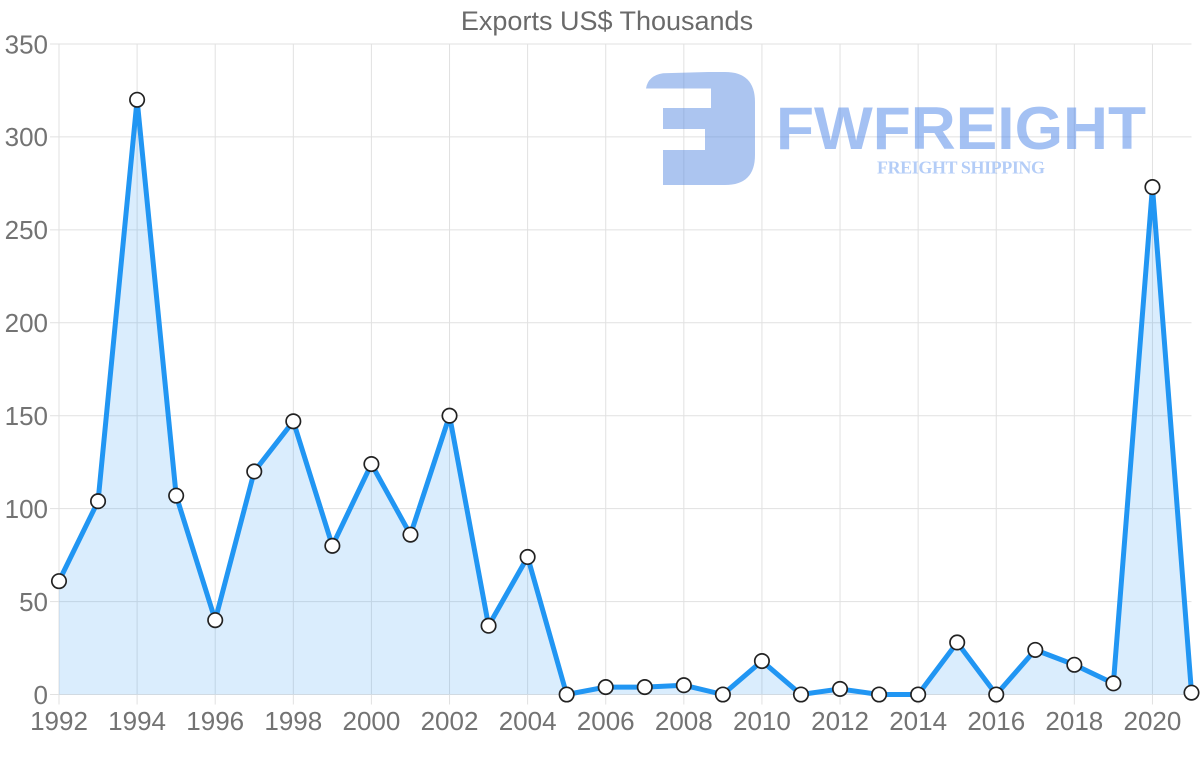  What do you see at coordinates (918, 721) in the screenshot?
I see `x-tick-label: 2014` at bounding box center [918, 721].